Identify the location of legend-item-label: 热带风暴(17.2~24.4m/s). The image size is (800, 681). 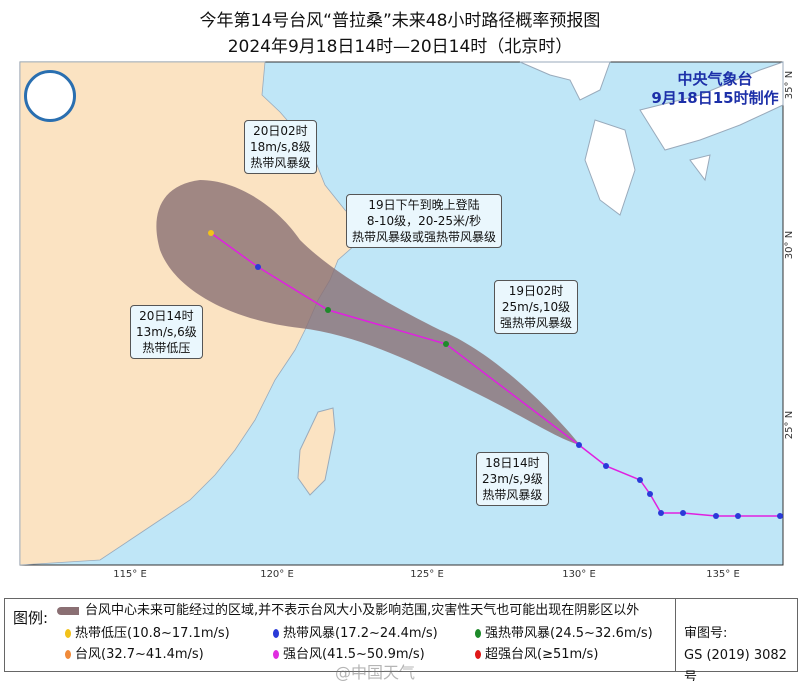
(360, 633).